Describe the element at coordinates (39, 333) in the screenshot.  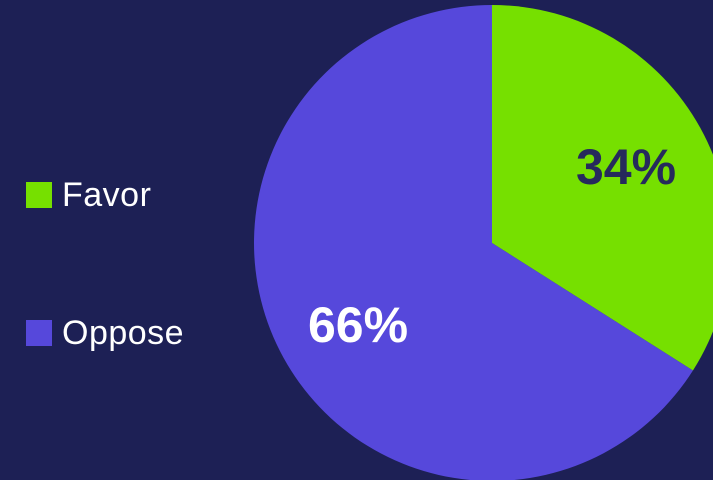
I see `legend-swatch-oppose` at that location.